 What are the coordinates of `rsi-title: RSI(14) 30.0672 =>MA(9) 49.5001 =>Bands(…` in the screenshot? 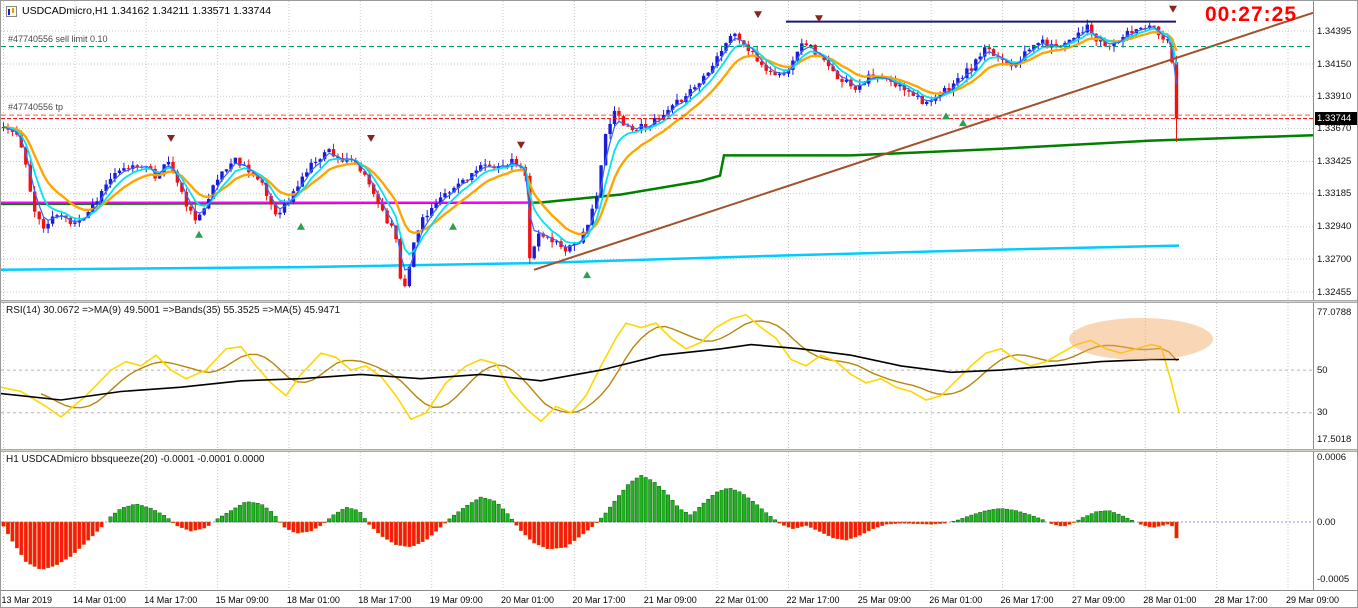 It's located at (173, 310).